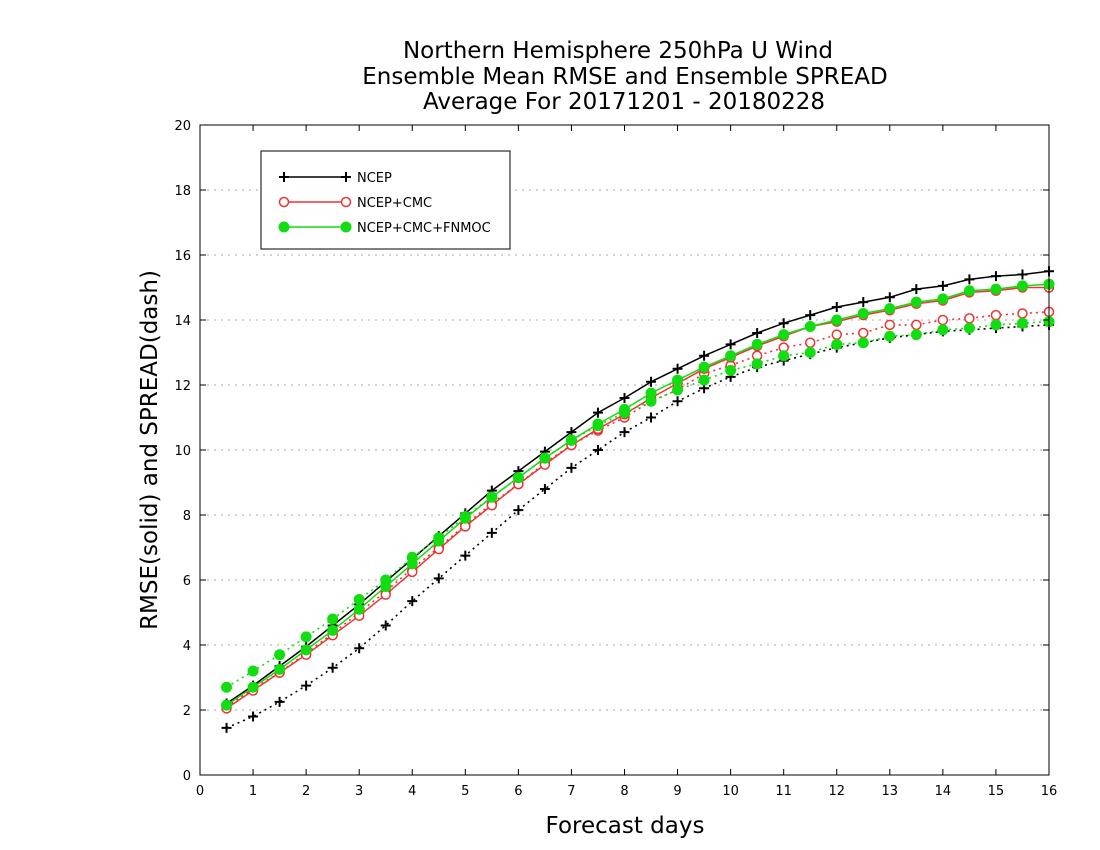 The height and width of the screenshot is (850, 1100). What do you see at coordinates (200, 791) in the screenshot?
I see `x-tick-label-0: 0` at bounding box center [200, 791].